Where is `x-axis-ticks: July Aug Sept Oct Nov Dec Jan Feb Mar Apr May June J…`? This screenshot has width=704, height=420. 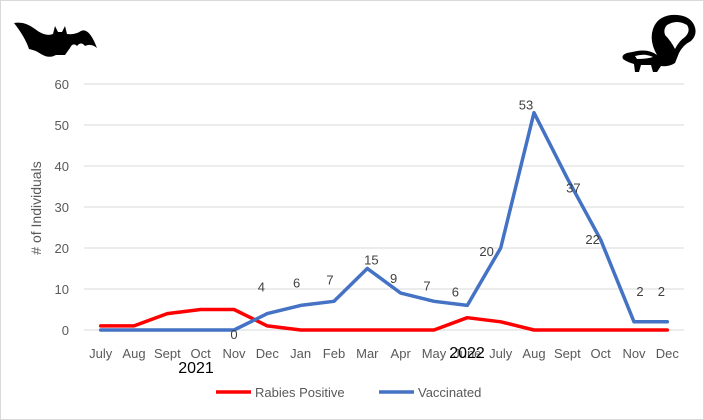
x-axis-ticks: July Aug Sept Oct Nov Dec Jan Feb Mar Apr May June J… is located at coordinates (384, 353).